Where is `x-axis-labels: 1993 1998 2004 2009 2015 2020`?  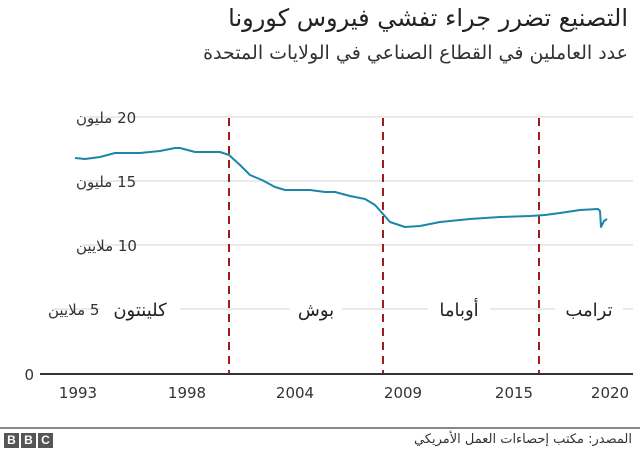
x-axis-labels: 1993 1998 2004 2009 2015 2020 is located at coordinates (344, 393).